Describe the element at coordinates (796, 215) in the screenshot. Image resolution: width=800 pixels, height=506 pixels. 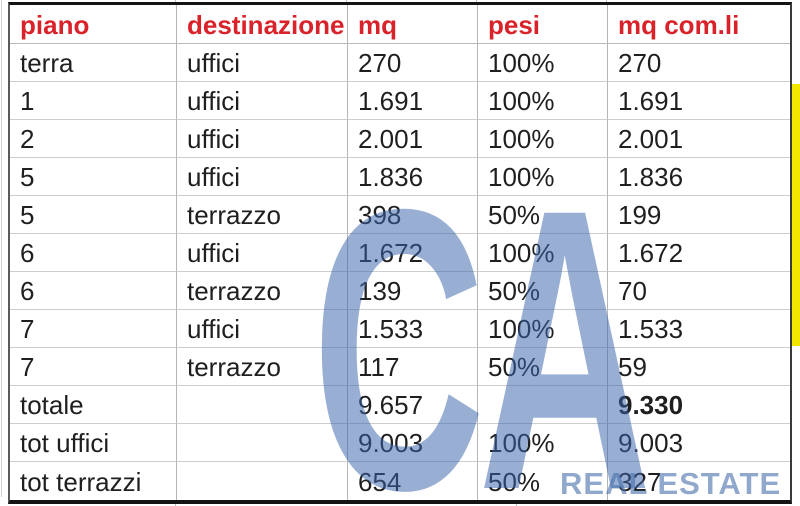
I see `yellow-highlight-strip` at that location.